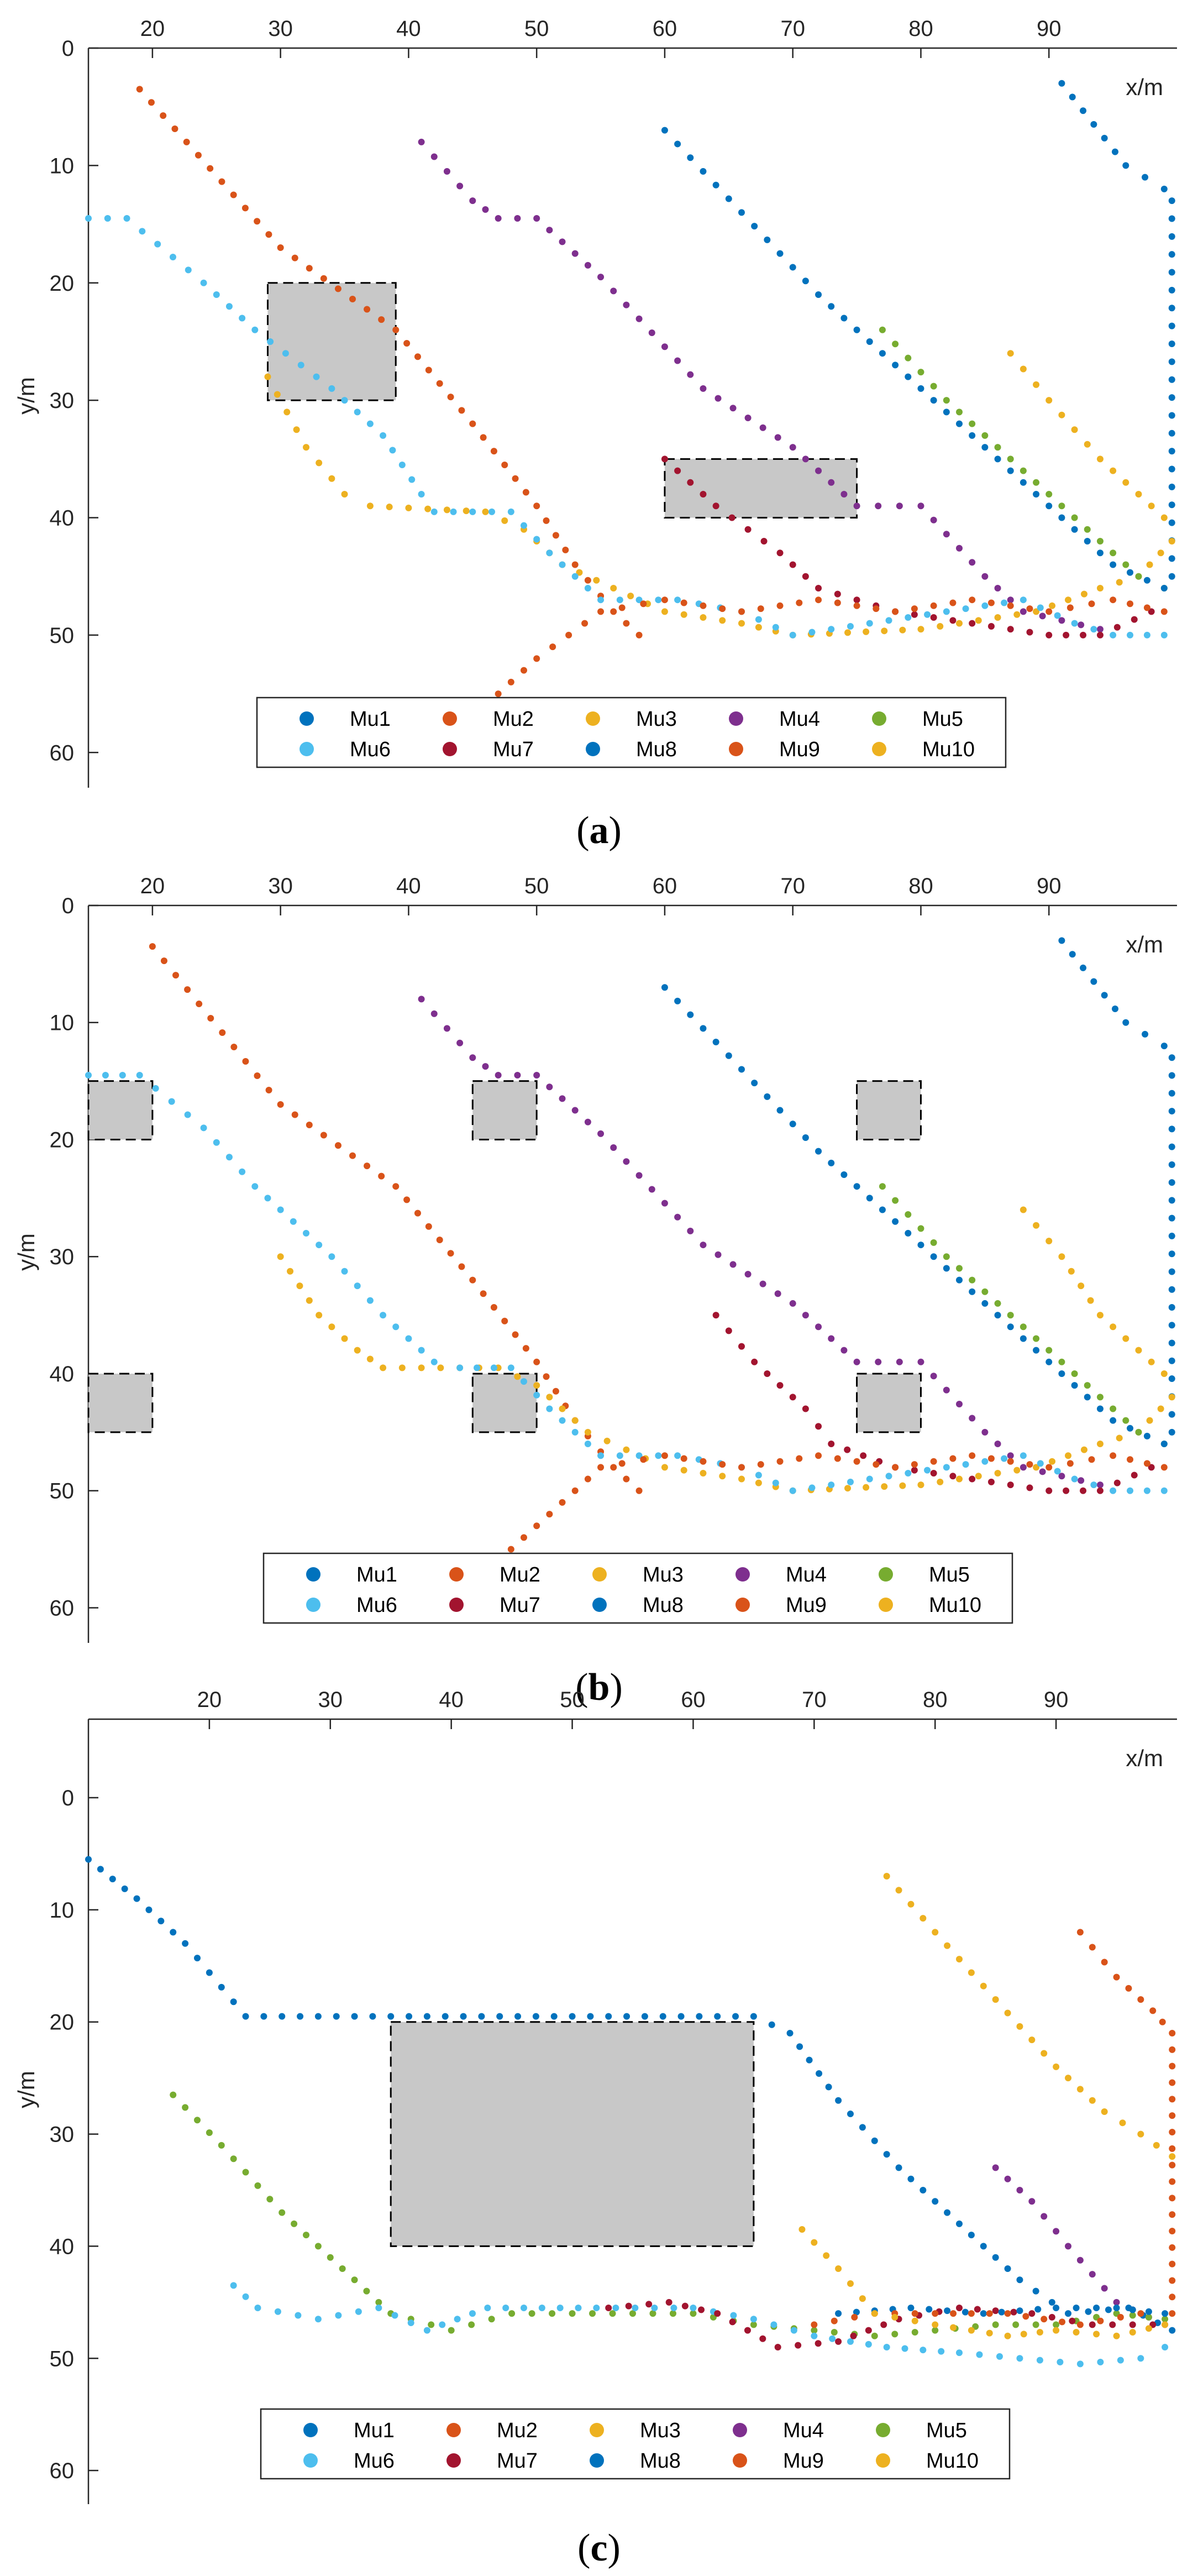 This screenshot has height=2576, width=1198. Describe the element at coordinates (800, 749) in the screenshot. I see `legend-label: Mu9` at that location.